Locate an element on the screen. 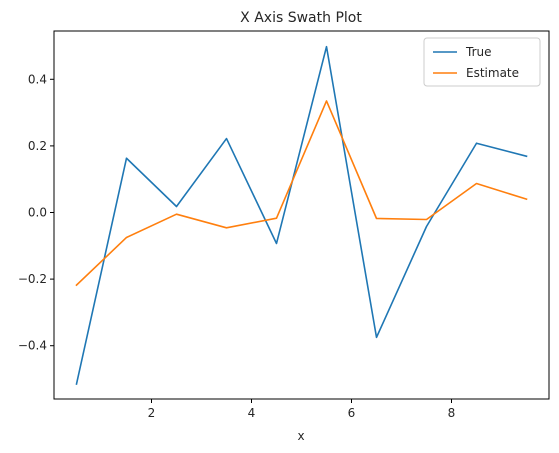 The width and height of the screenshot is (559, 453). x-axis-label: x is located at coordinates (300, 436).